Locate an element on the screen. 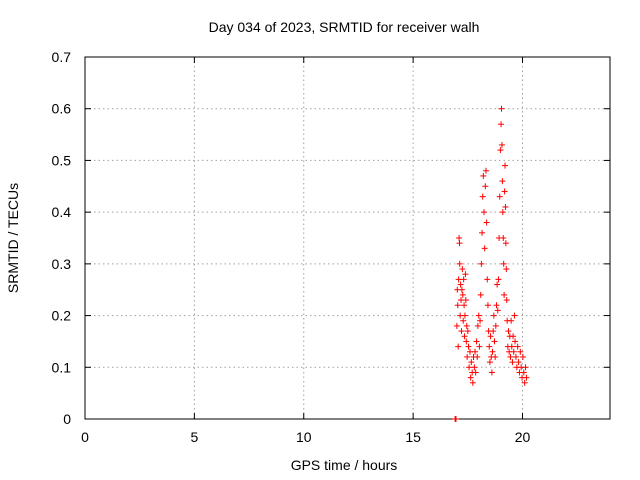 Image resolution: width=640 pixels, height=480 pixels. x-tick-label: 5 is located at coordinates (194, 437).